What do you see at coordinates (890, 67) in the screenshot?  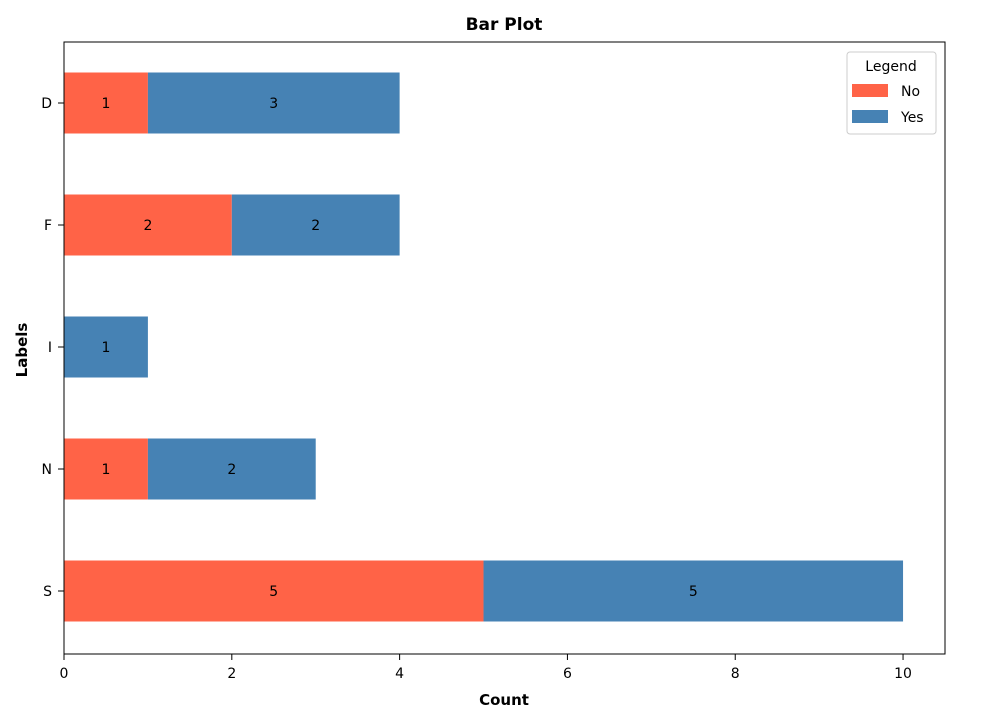 I see `legend-title: Legend` at bounding box center [890, 67].